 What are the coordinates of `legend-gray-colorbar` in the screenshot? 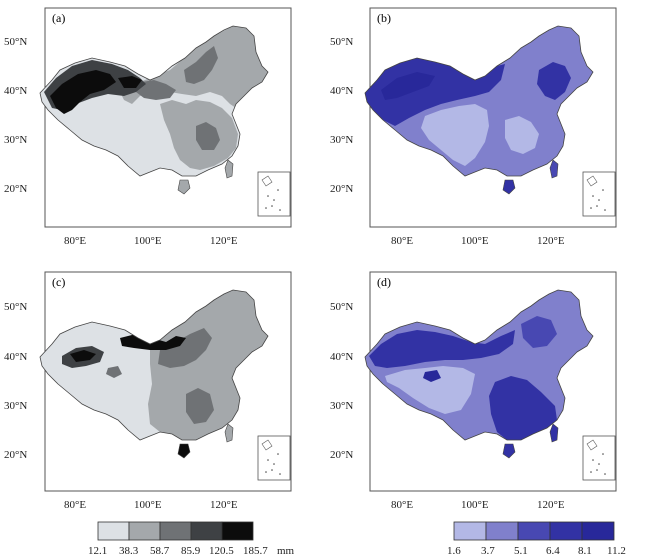 It's located at (175, 531).